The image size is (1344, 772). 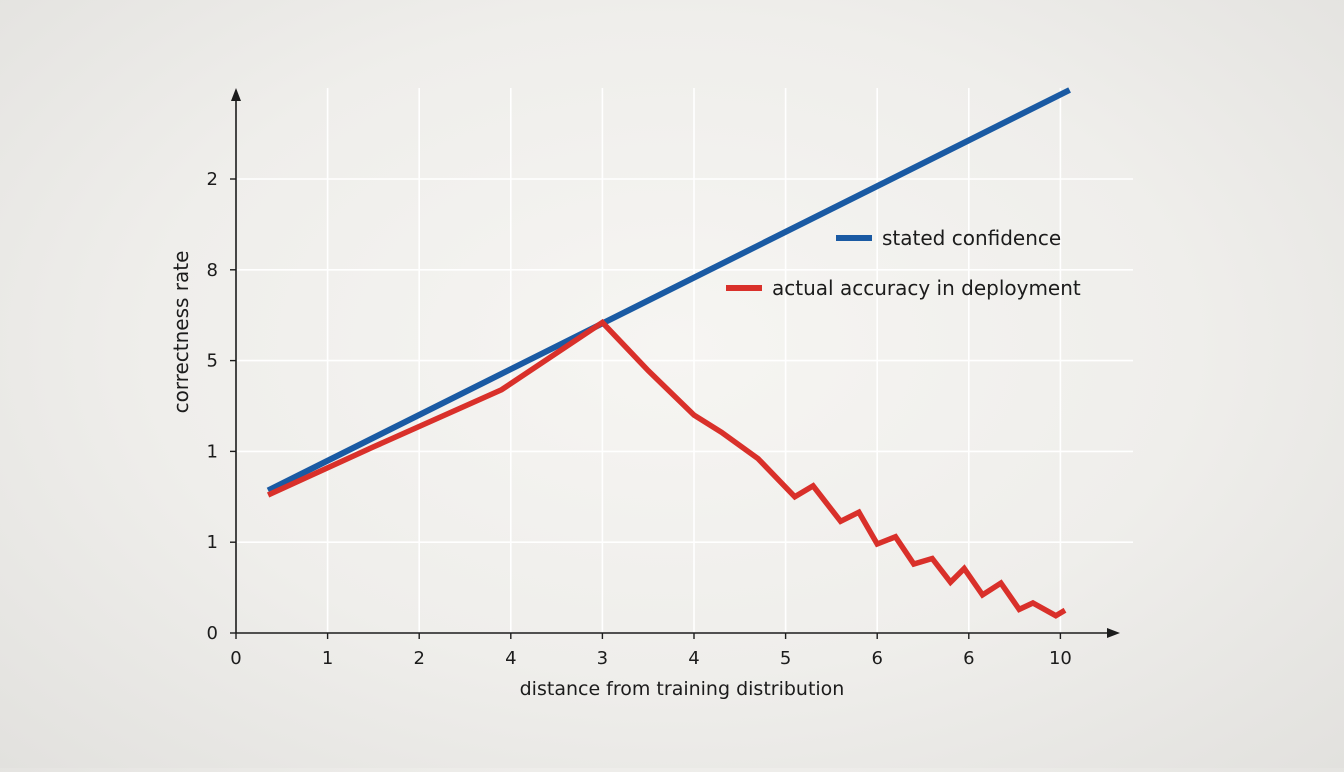 I want to click on x-axis-arrow, so click(x=1113, y=633).